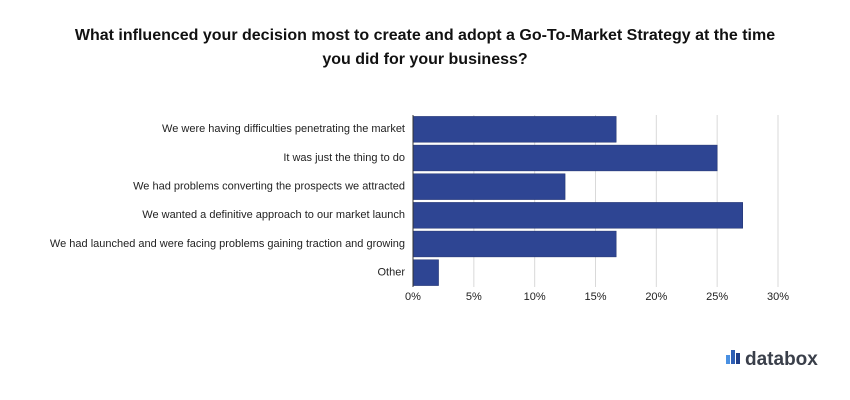 The width and height of the screenshot is (850, 400). Describe the element at coordinates (474, 297) in the screenshot. I see `x-tick-label: 5%` at that location.